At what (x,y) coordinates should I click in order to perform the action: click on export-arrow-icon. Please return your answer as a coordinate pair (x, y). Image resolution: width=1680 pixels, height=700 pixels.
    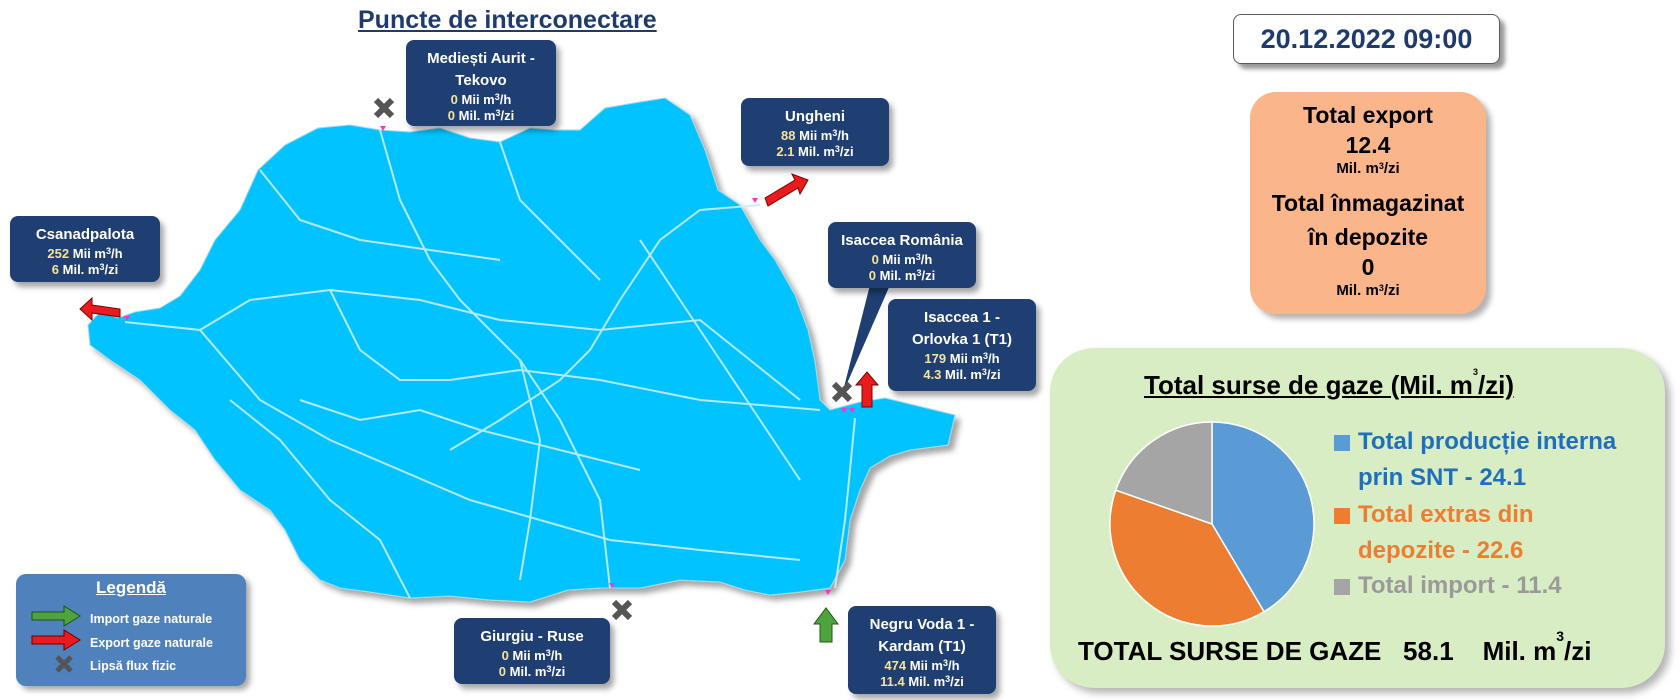
    Looking at the image, I should click on (56, 640).